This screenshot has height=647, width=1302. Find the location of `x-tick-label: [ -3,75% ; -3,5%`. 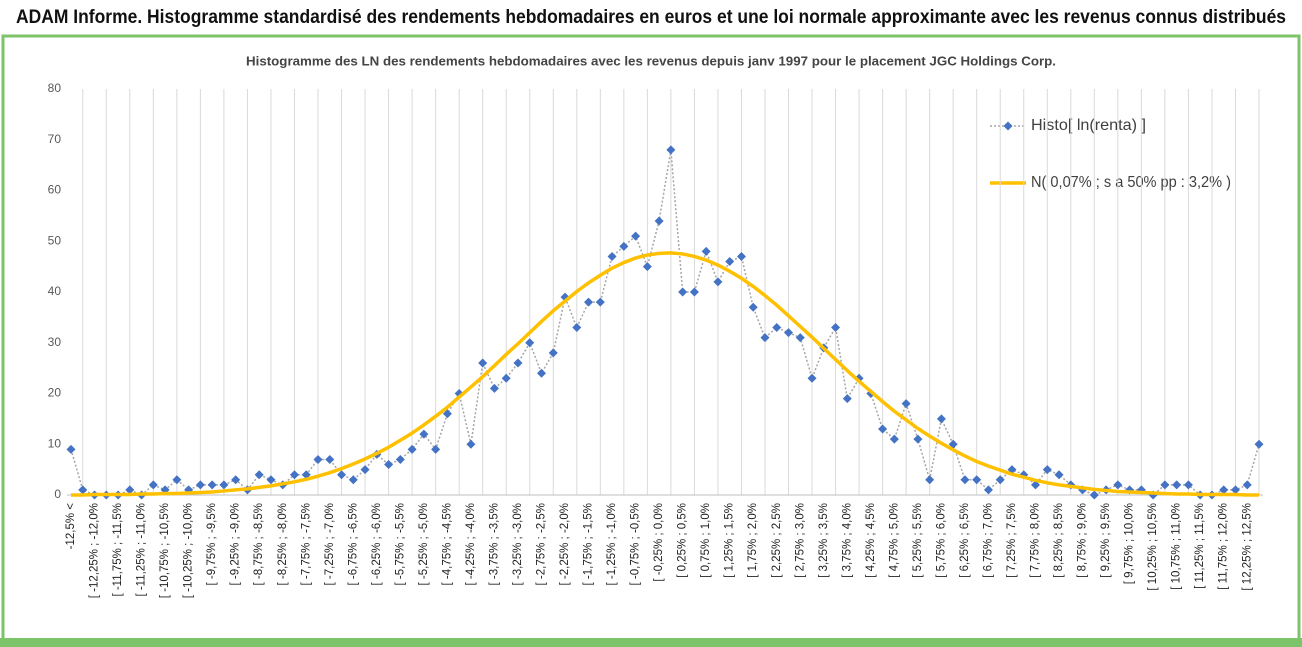

x-tick-label: [ -3,75% ; -3,5% is located at coordinates (494, 544).